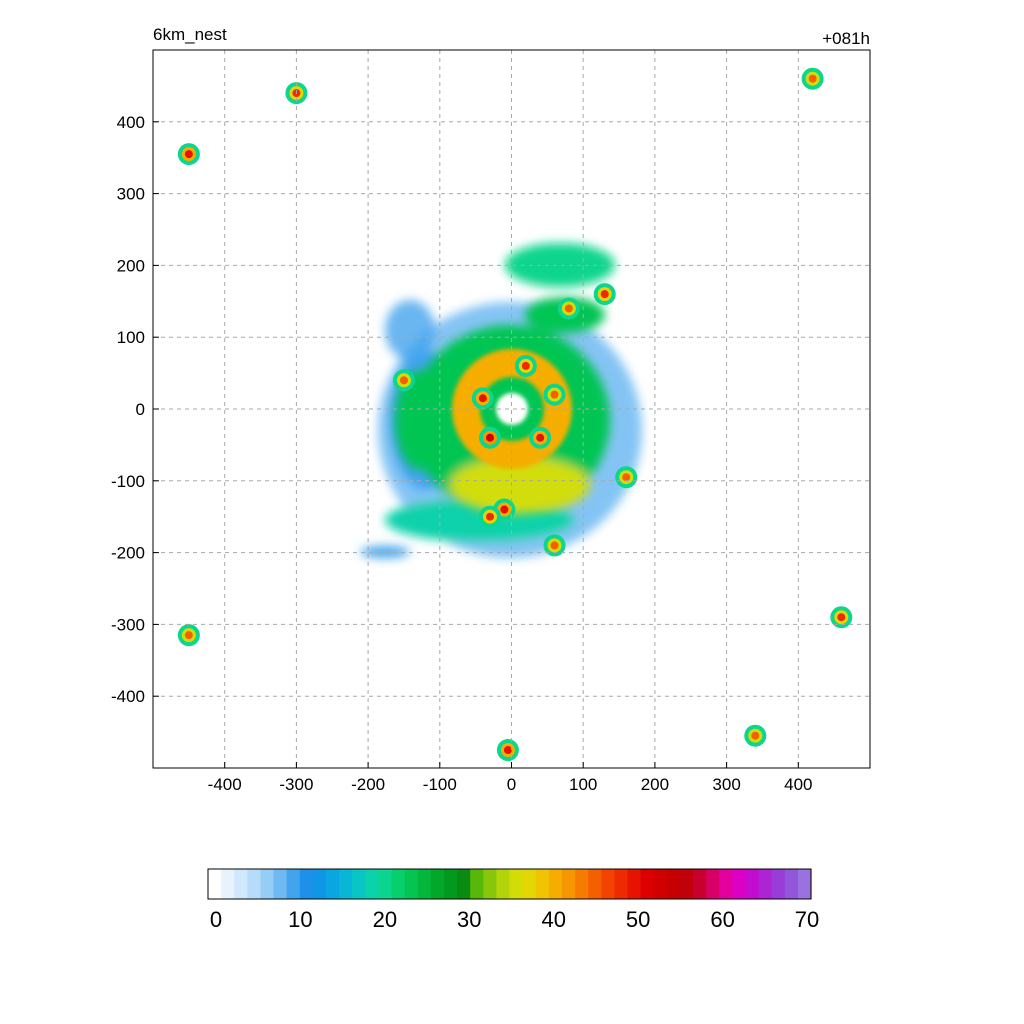  Describe the element at coordinates (514, 919) in the screenshot. I see `colorbar-ticks: 0 10 20 30 40 50 60 70` at that location.